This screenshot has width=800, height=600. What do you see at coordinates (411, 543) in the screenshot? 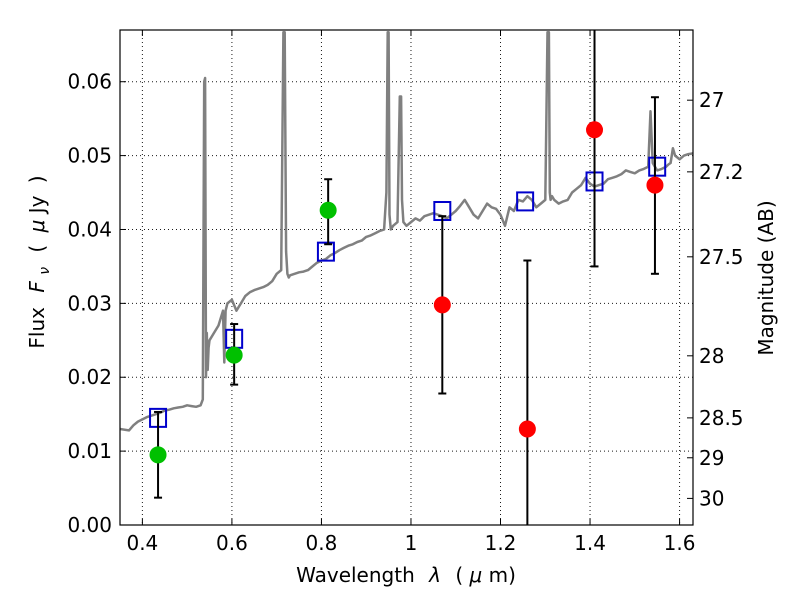
I see `x-tick-label: 1` at bounding box center [411, 543].